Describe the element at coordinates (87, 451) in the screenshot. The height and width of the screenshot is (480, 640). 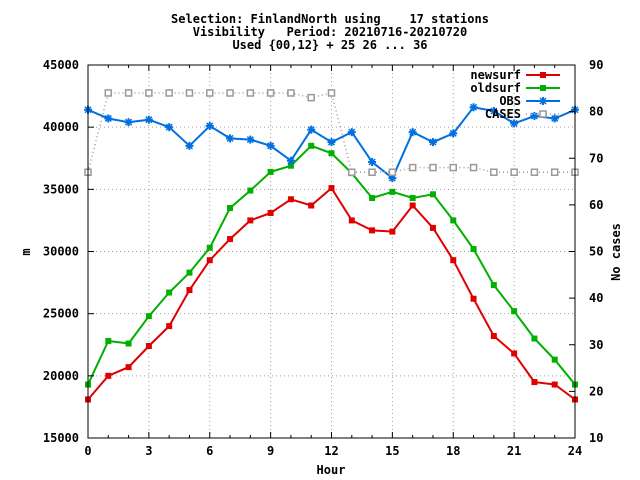
I see `x-tick-label: 0` at that location.